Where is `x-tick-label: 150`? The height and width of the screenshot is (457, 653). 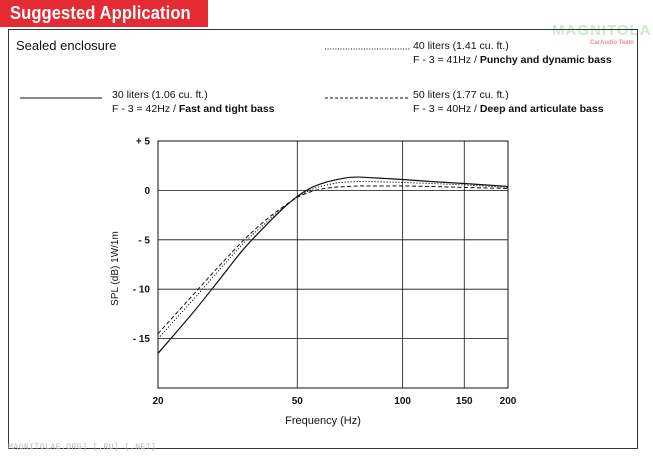 x-tick-label: 150 is located at coordinates (464, 401).